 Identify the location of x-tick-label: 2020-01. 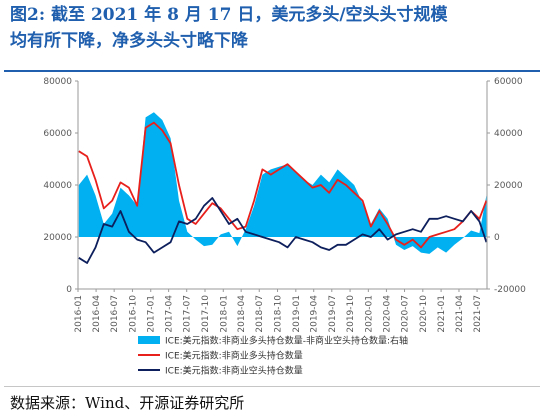
(369, 314).